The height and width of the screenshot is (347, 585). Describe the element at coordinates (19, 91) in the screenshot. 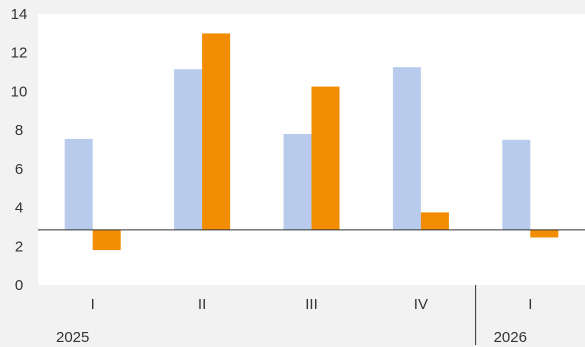

I see `y-tick-label: 10` at that location.